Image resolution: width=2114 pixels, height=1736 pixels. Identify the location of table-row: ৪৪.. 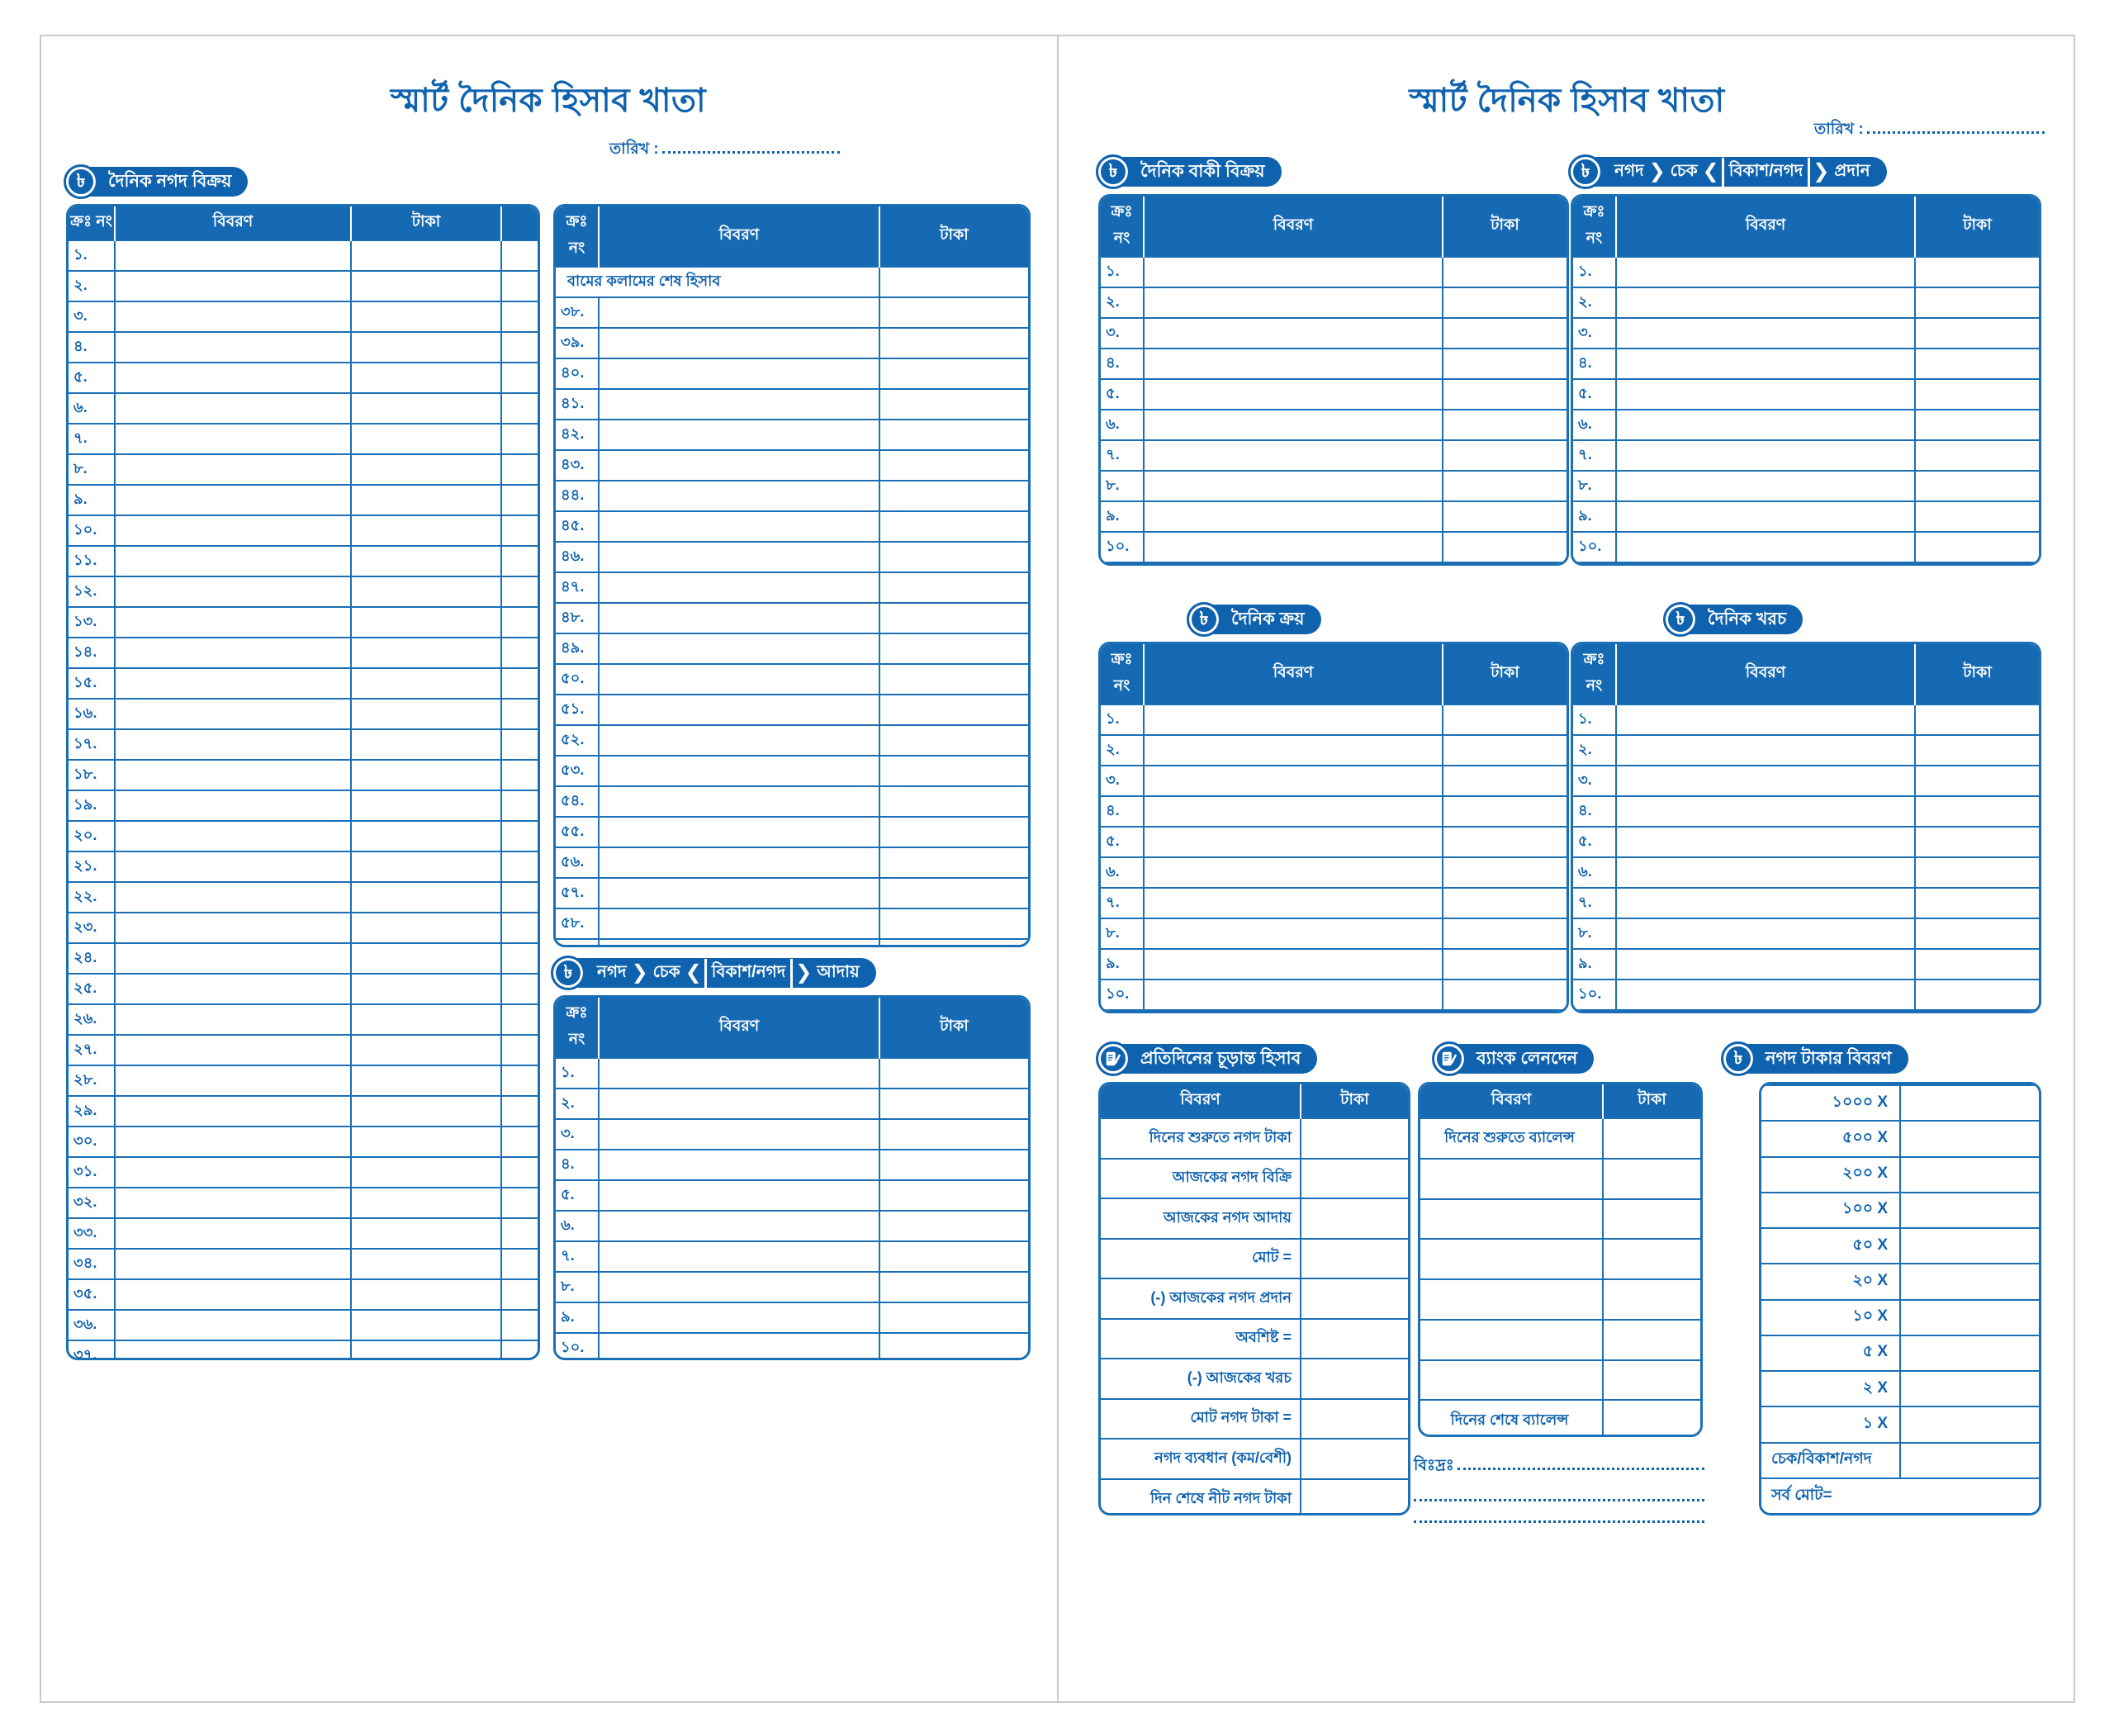
(792, 495).